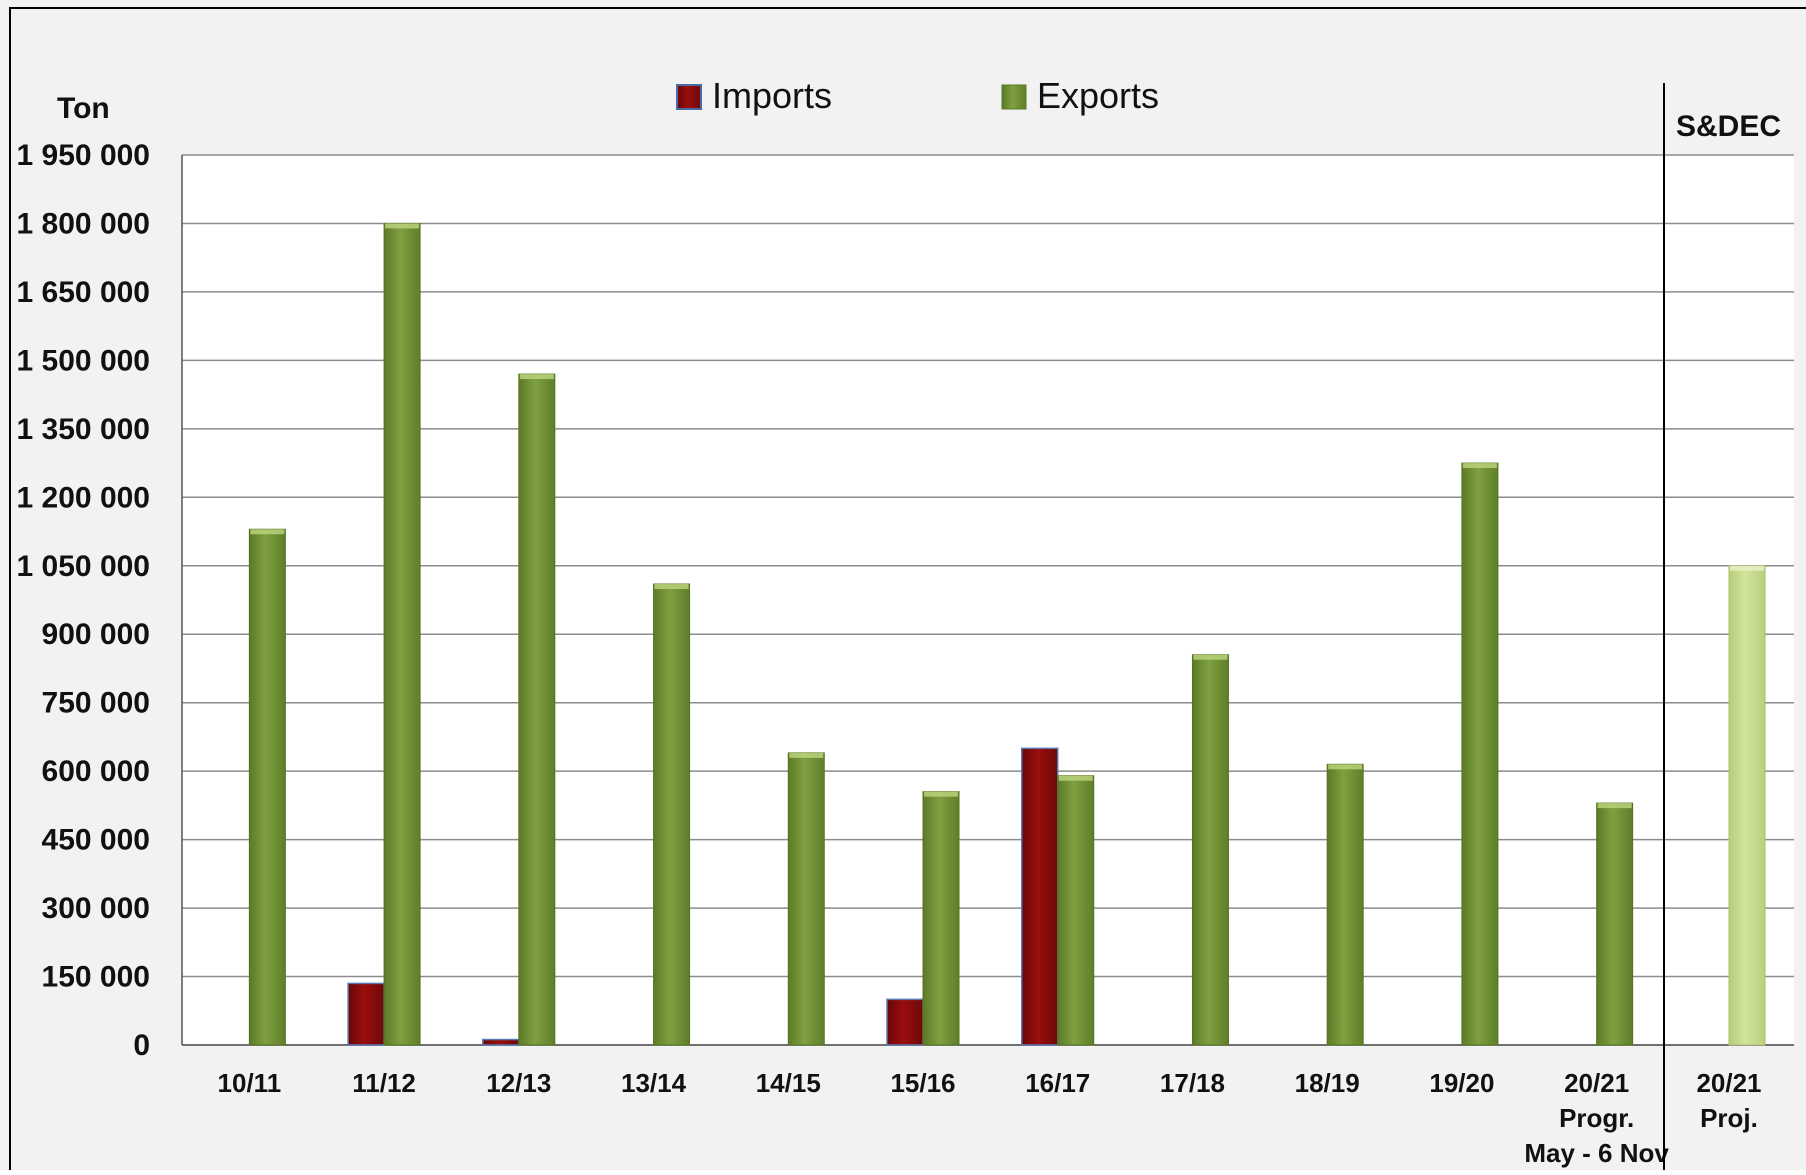 The image size is (1806, 1175). I want to click on x-tick-label: 18/19, so click(1327, 1083).